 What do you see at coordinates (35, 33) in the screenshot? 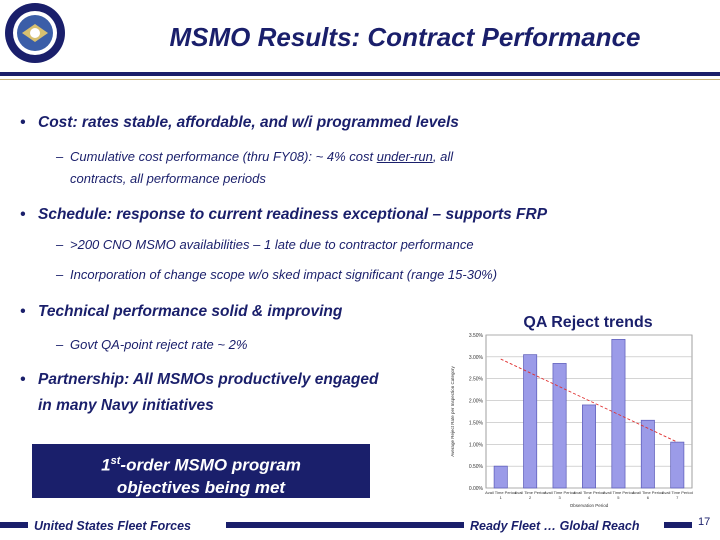
I see `navy-seal-icon` at bounding box center [35, 33].